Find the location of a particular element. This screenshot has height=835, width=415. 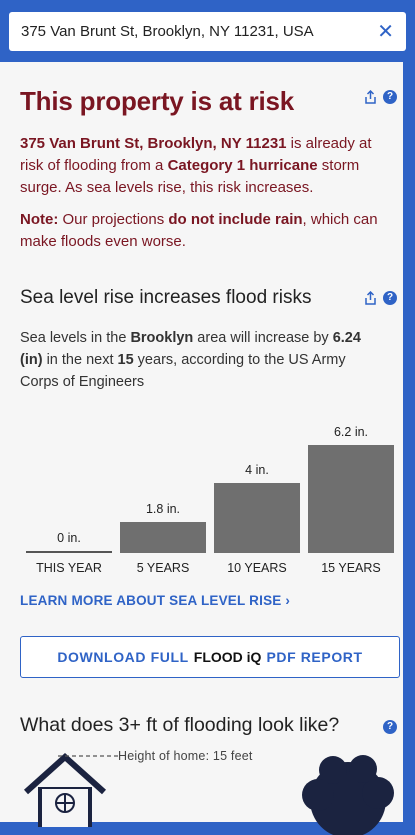

rise-amount: 6.24 (in) is located at coordinates (190, 349).